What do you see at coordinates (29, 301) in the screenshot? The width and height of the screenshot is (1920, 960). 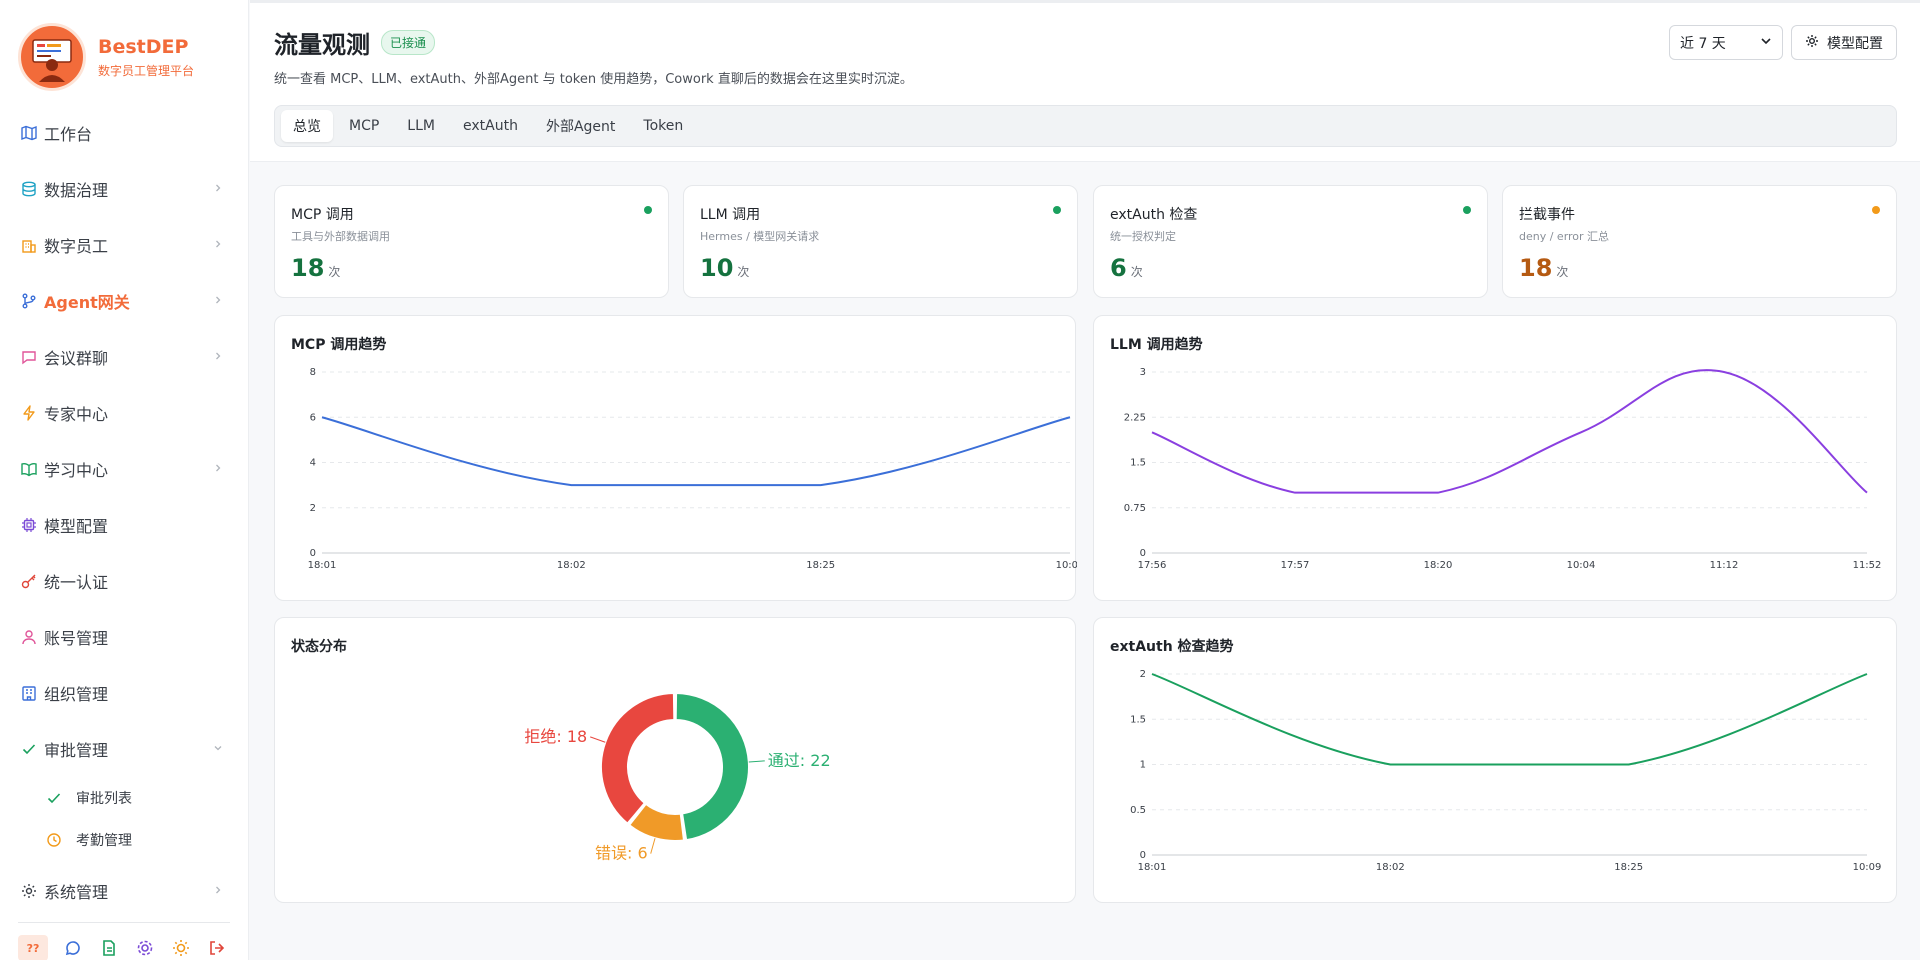 I see `git-branch-icon` at bounding box center [29, 301].